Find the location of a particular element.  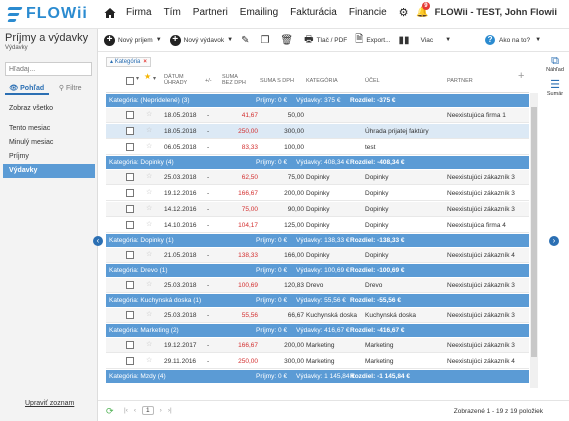

next-page-icon: › is located at coordinates (160, 410).